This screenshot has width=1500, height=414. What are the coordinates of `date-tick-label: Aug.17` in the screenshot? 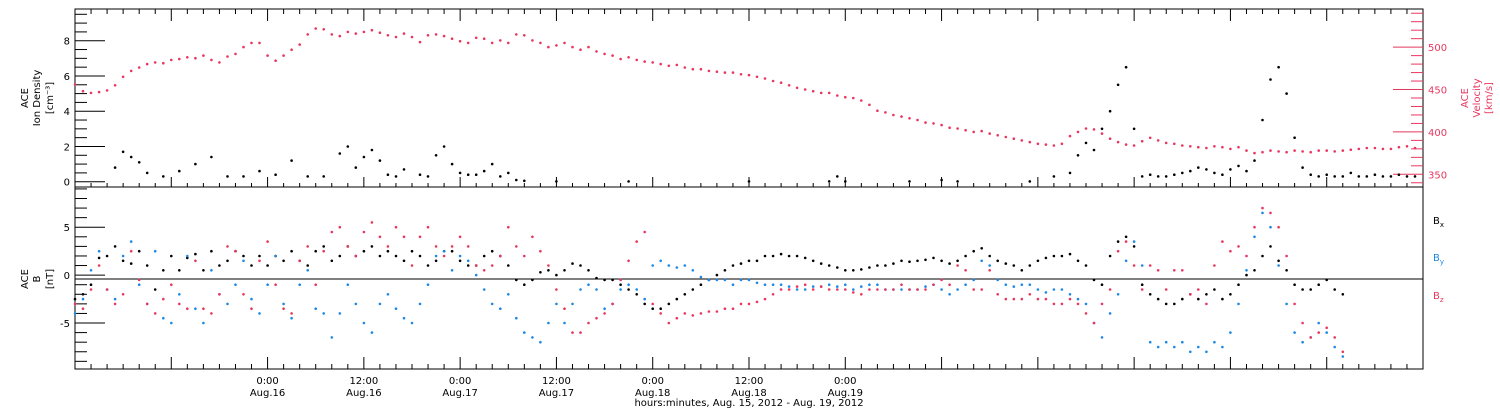 It's located at (459, 393).